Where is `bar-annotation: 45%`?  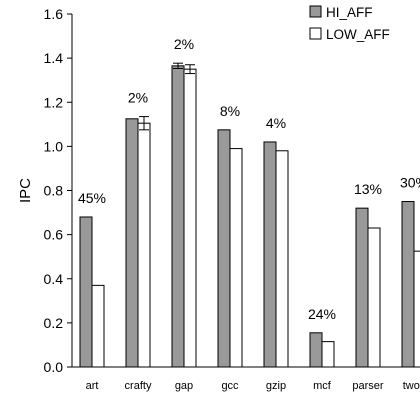 bar-annotation: 45% is located at coordinates (92, 198).